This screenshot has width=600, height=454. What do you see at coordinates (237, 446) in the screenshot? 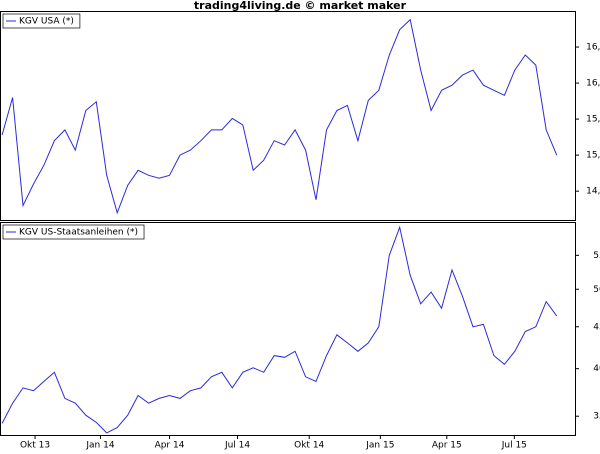
I see `x-tick-label: Jul 14` at bounding box center [237, 446].